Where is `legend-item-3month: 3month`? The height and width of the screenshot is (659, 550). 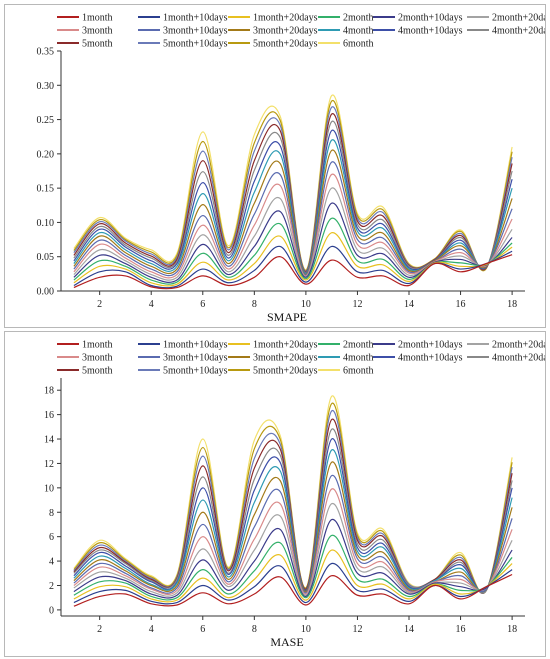 legend-item-3month: 3month is located at coordinates (85, 358).